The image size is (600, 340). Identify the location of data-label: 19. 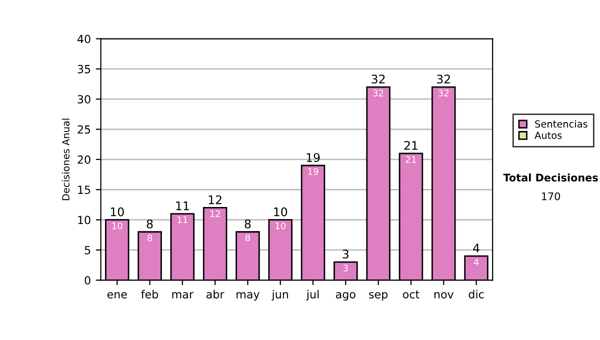
(313, 171).